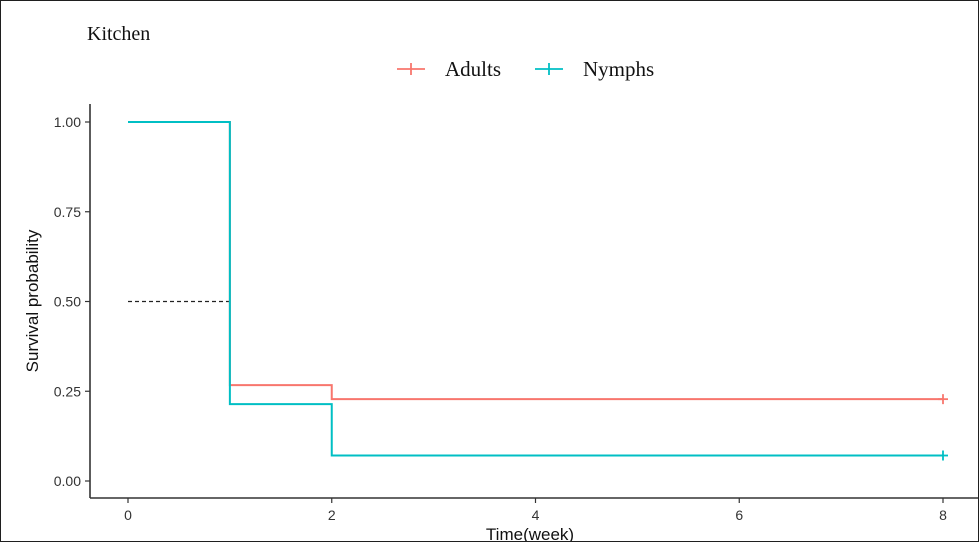 This screenshot has width=979, height=542. Describe the element at coordinates (530, 533) in the screenshot. I see `x-axis-title: Time(week)` at that location.